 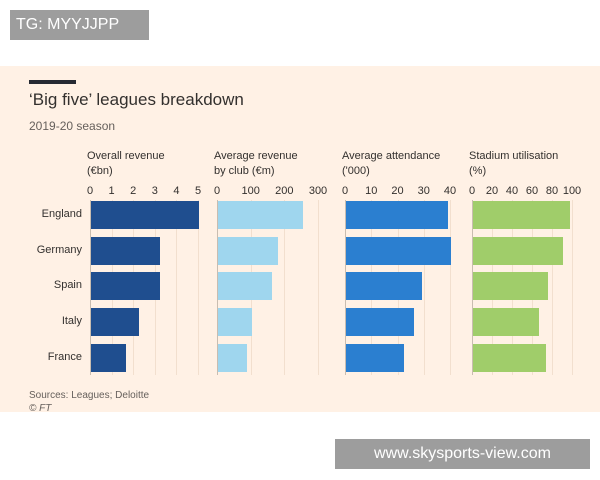 I want to click on axis-tick-label: 60, so click(x=532, y=191).